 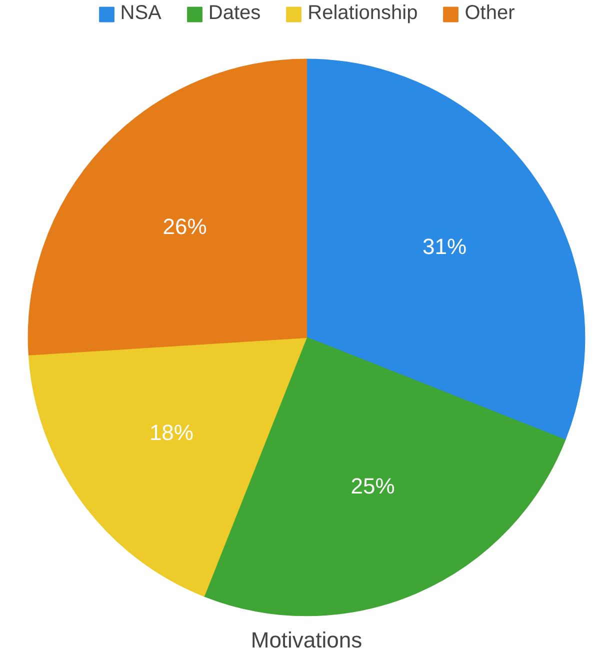 What do you see at coordinates (306, 640) in the screenshot?
I see `text: Motivations` at bounding box center [306, 640].